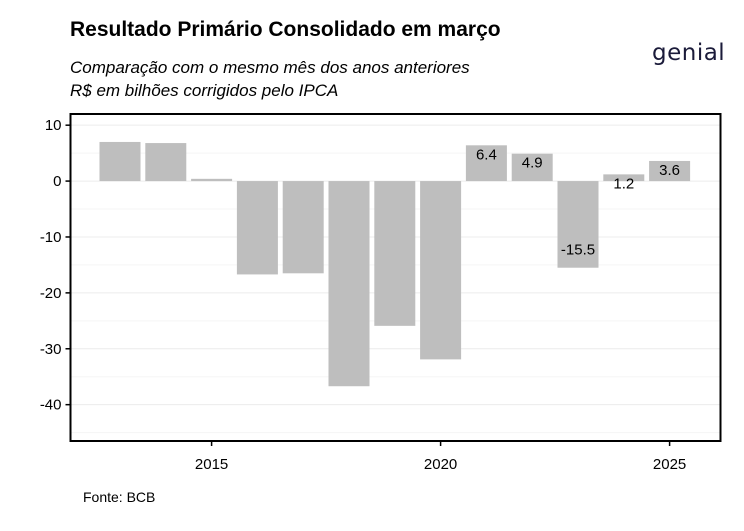  Describe the element at coordinates (669, 464) in the screenshot. I see `x-tick-label: 2025` at that location.